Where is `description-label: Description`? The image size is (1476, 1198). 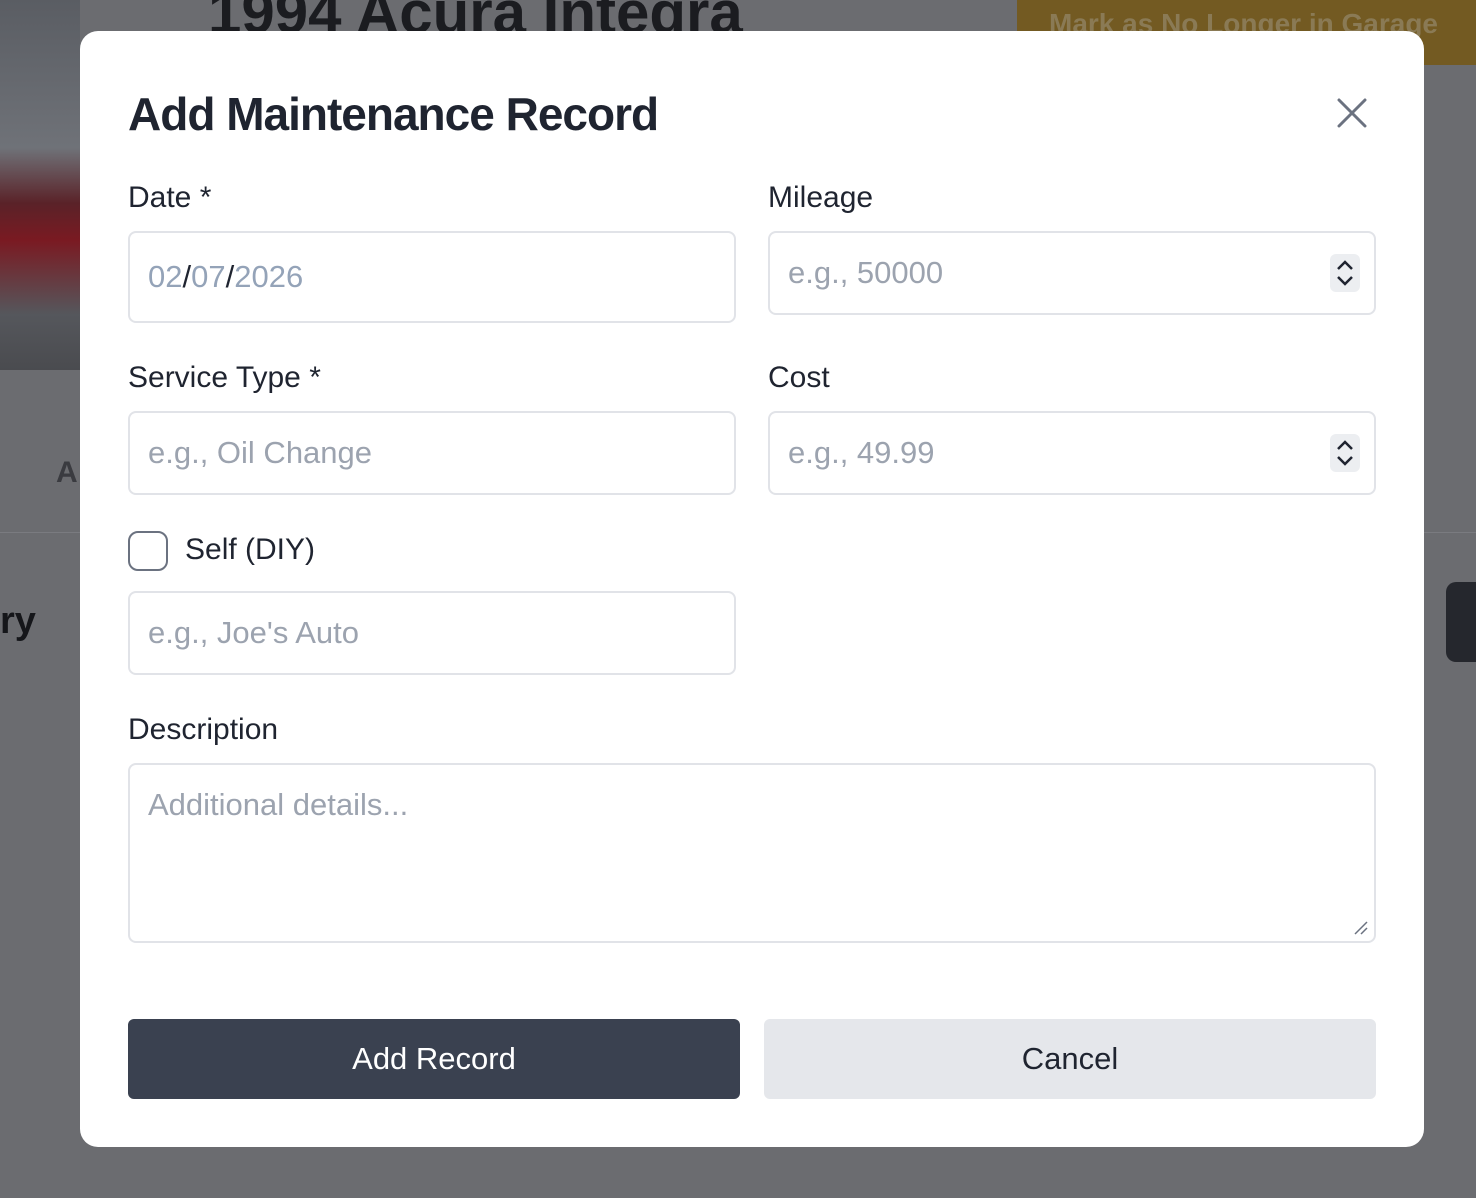 description-label: Description is located at coordinates (203, 729).